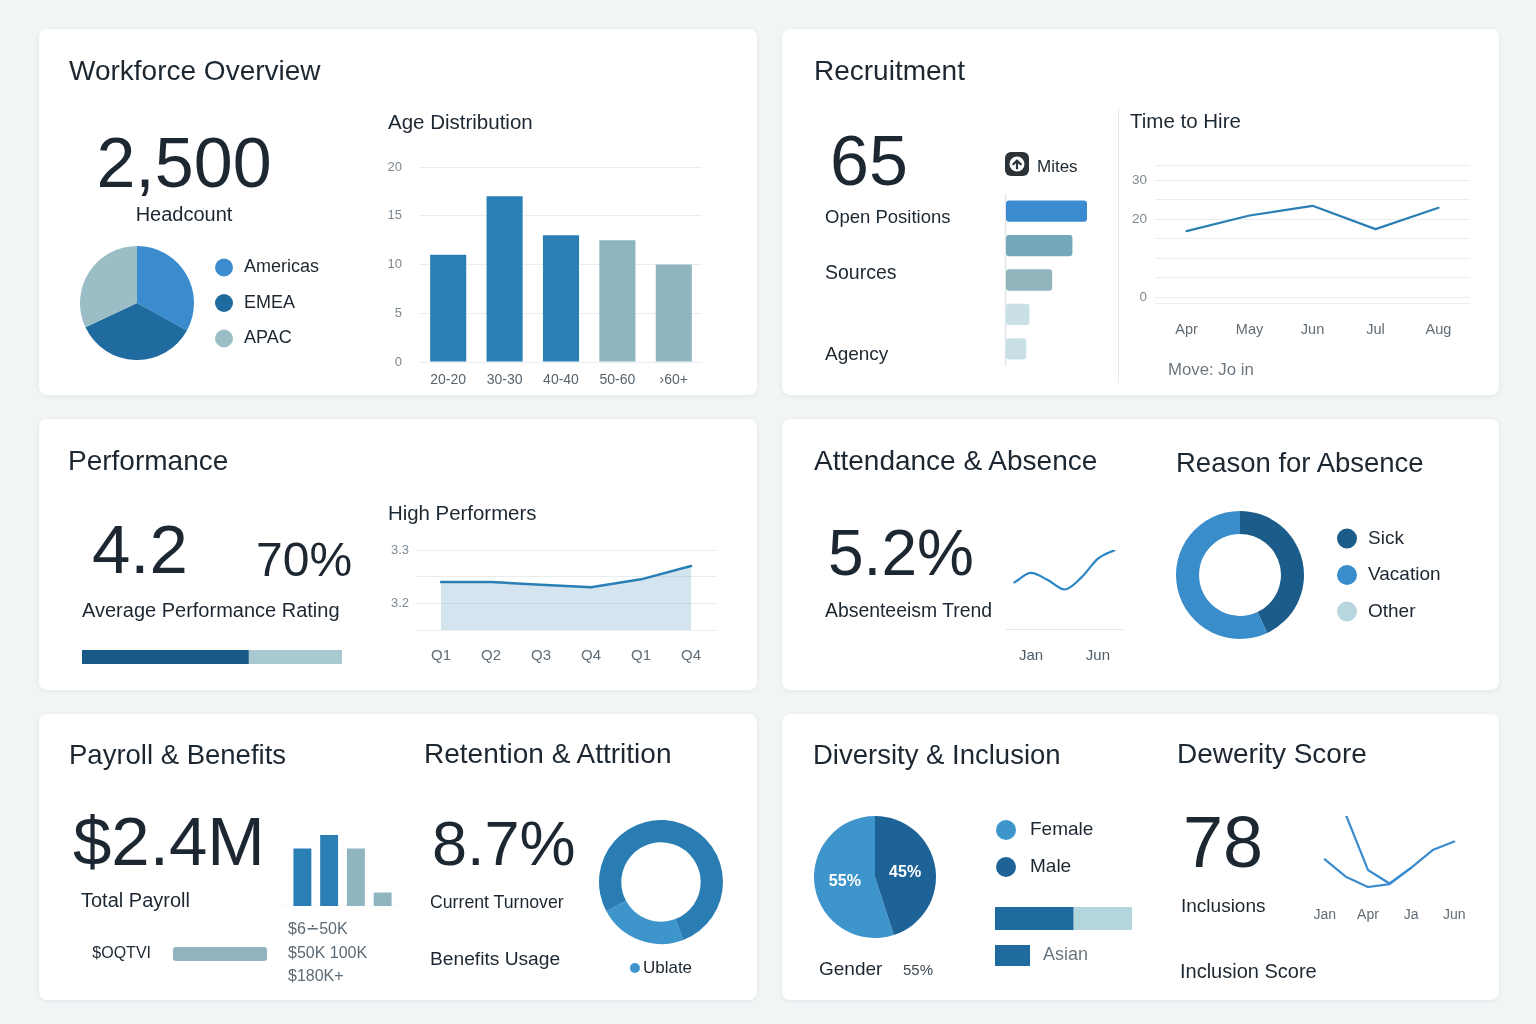  Describe the element at coordinates (148, 461) in the screenshot. I see `text: Performance` at that location.